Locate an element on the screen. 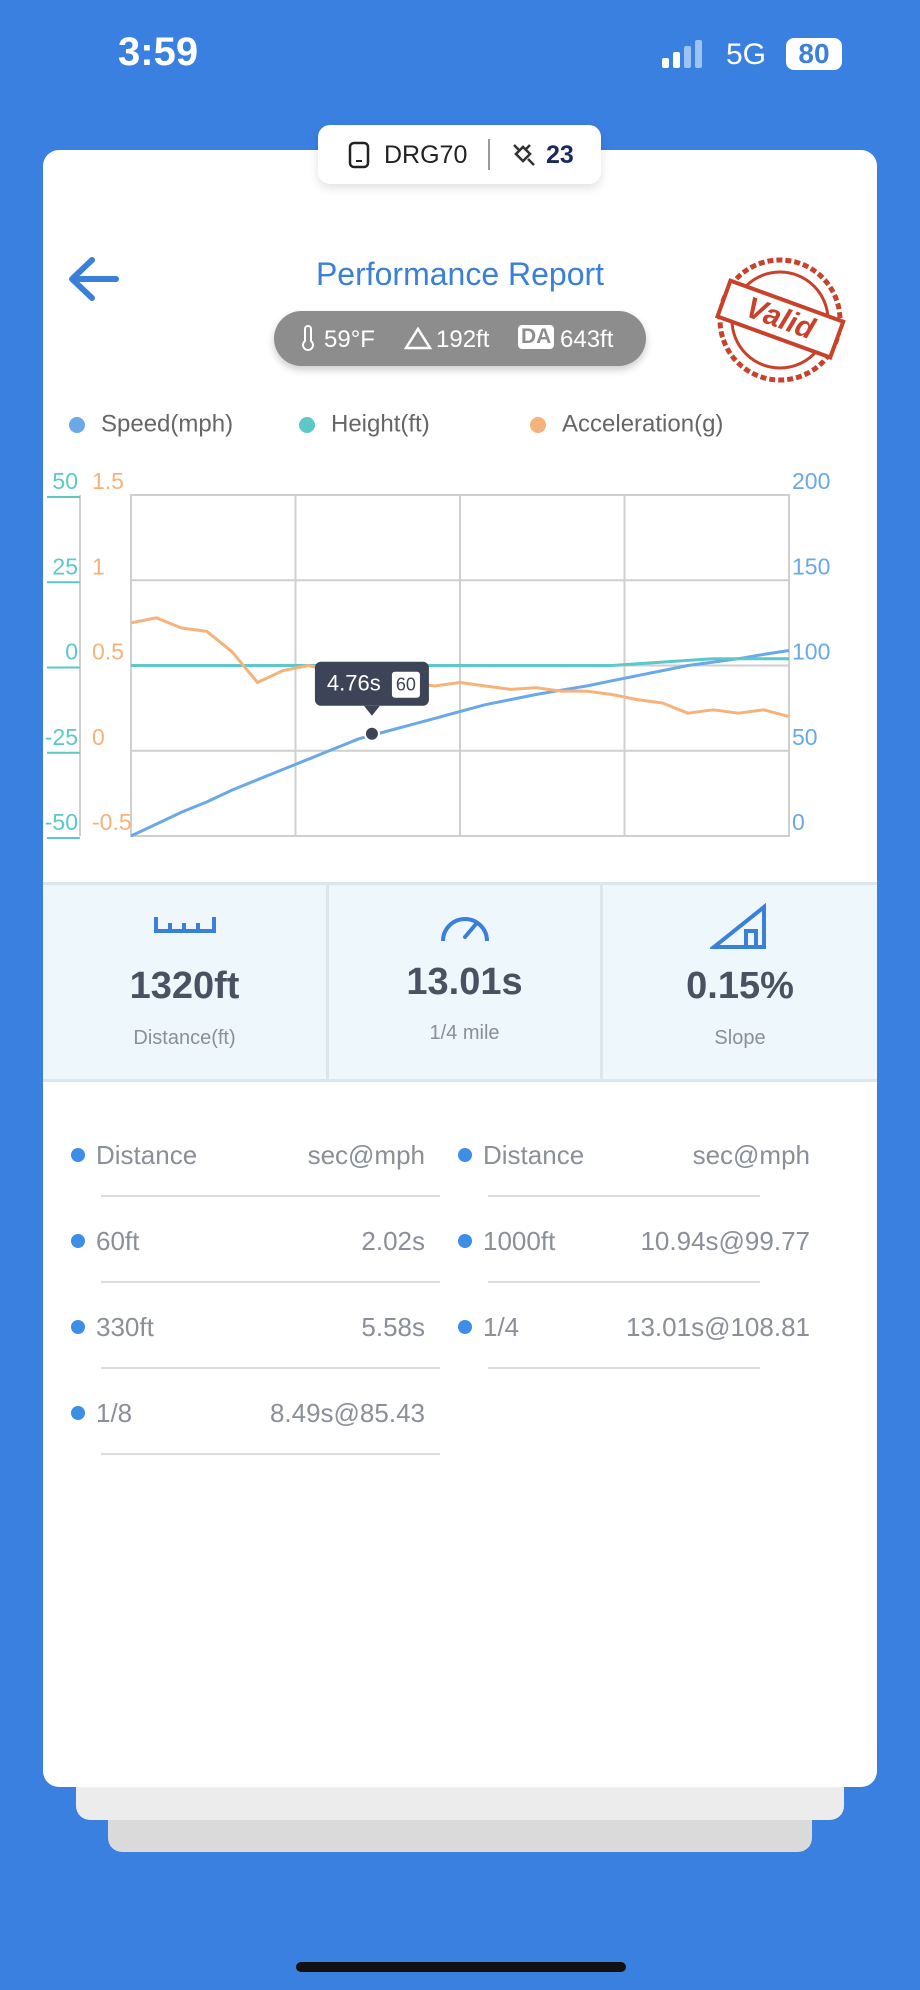  stat-cell: 1320ft Distance(ft) is located at coordinates (186, 982).